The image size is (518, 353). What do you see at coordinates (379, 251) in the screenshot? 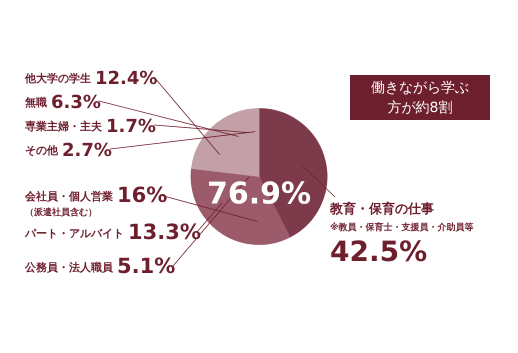
I see `data-label: 42.5%` at bounding box center [379, 251].